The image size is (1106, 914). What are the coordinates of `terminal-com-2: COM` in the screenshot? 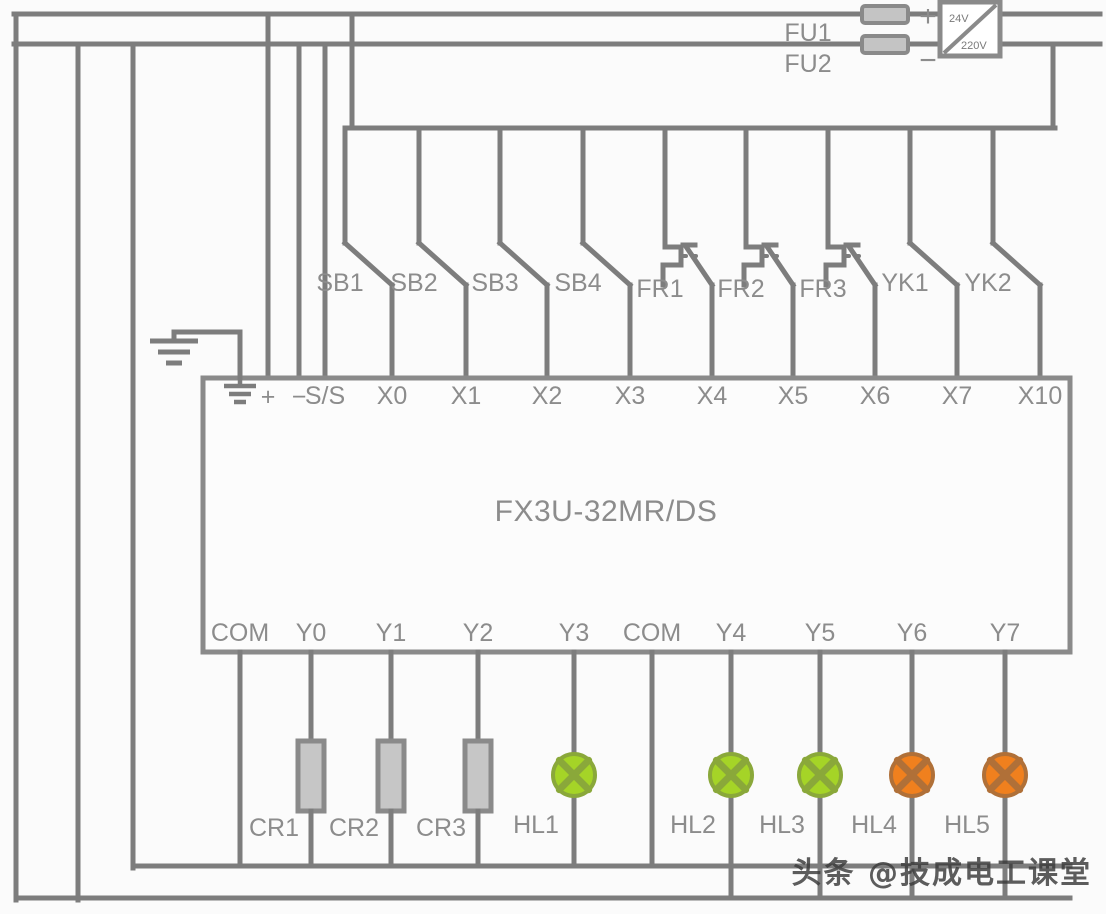 It's located at (652, 633).